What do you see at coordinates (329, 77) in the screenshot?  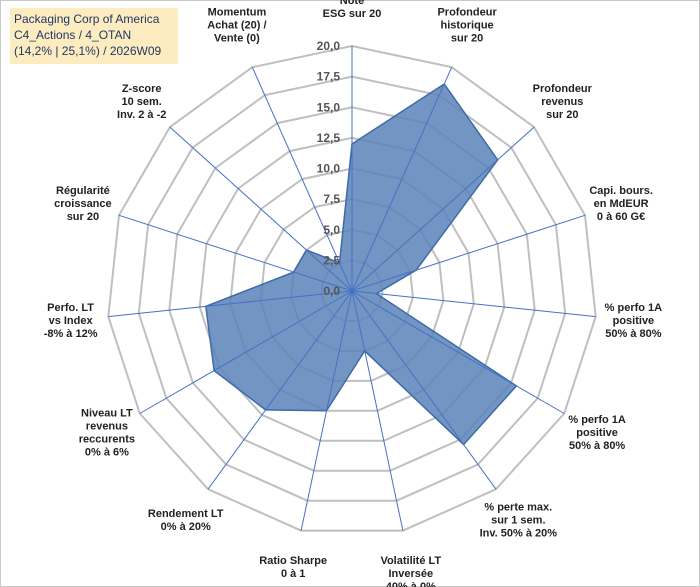 I see `tick-label: 17,5` at bounding box center [329, 77].